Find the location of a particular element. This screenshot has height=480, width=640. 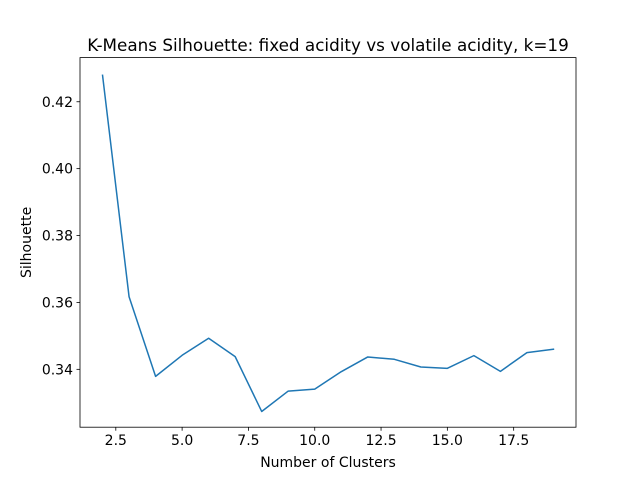

x-axis-label: Number of Clusters is located at coordinates (328, 463).